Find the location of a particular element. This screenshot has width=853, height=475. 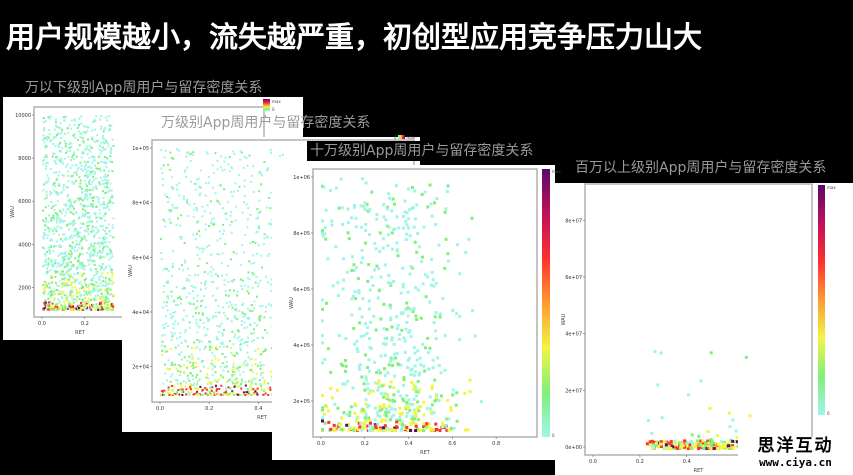

y-tick-label: 10000 is located at coordinates (23, 116).